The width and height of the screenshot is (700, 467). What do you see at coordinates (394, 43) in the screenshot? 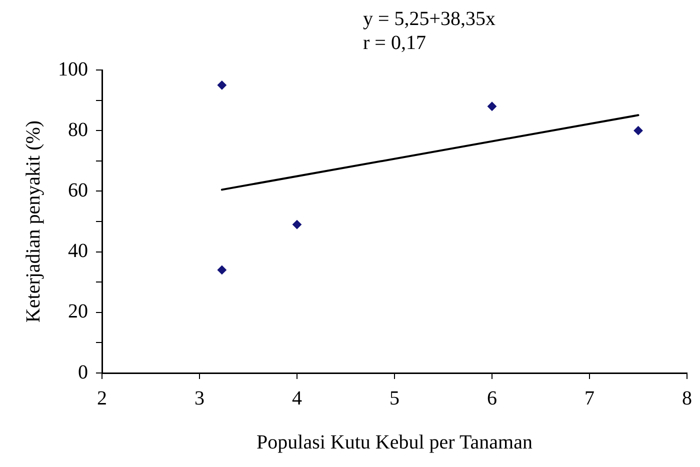
I see `text: r = 0,17` at bounding box center [394, 43].